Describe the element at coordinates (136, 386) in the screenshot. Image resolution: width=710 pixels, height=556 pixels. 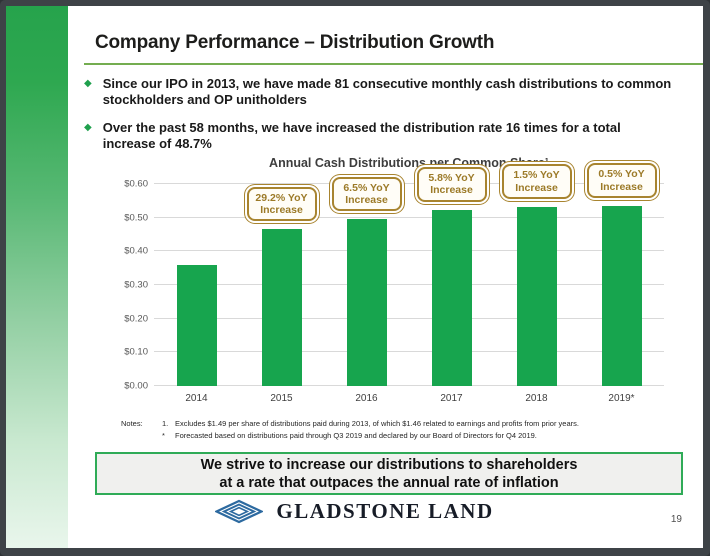
I see `y-tick-label: $0.00` at that location.